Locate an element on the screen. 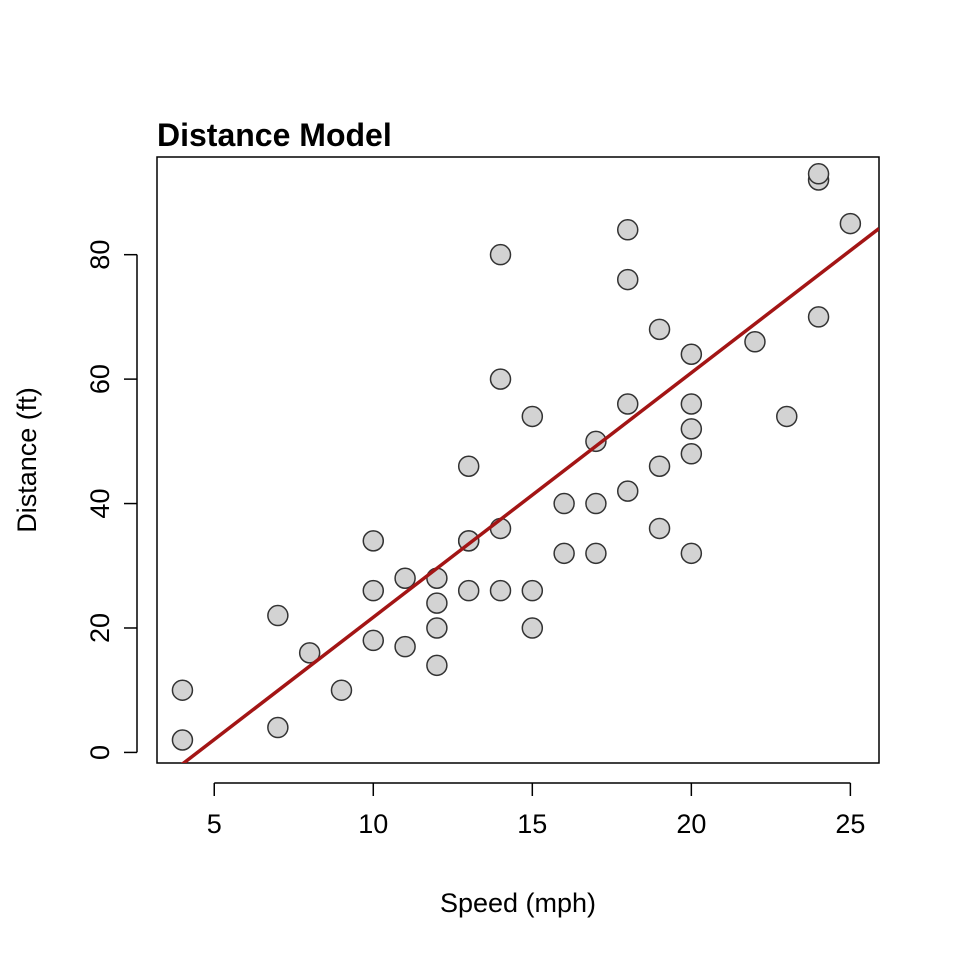  y-axis: 0 20 40 60 80 is located at coordinates (111, 500).